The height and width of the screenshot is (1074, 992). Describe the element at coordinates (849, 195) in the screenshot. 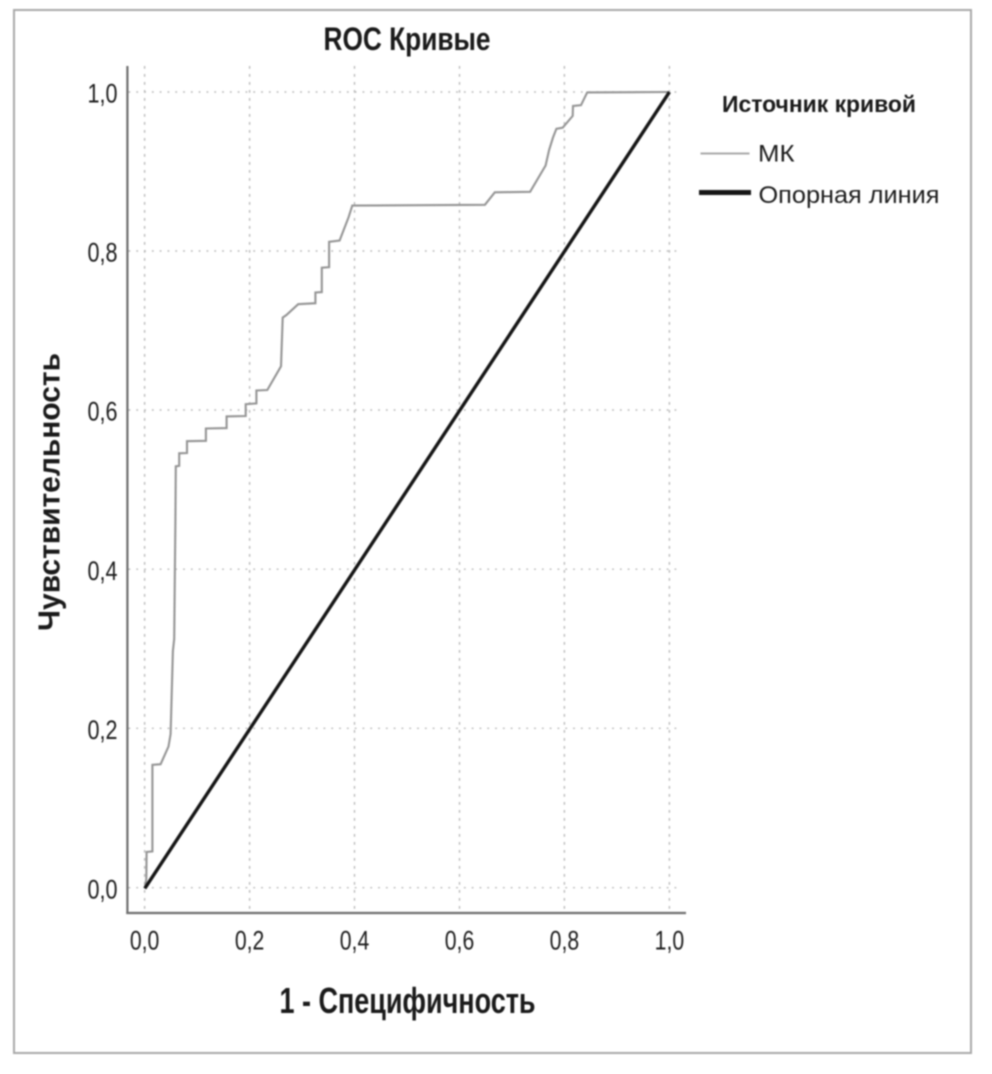

I see `svg-text: Опорная линия` at that location.